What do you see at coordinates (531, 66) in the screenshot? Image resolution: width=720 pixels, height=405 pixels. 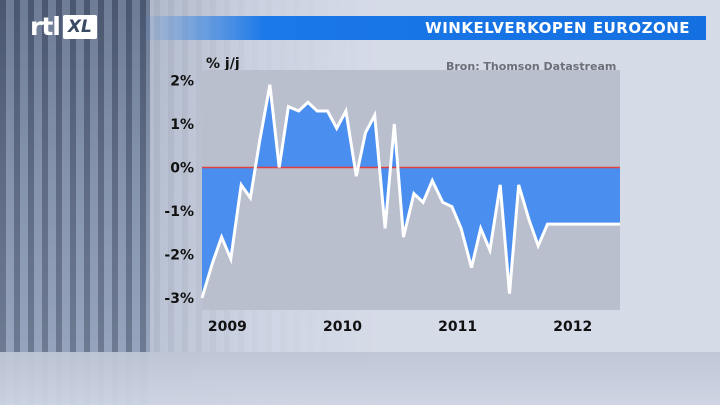 I see `source-label: Bron: Thomson Datastream` at bounding box center [531, 66].